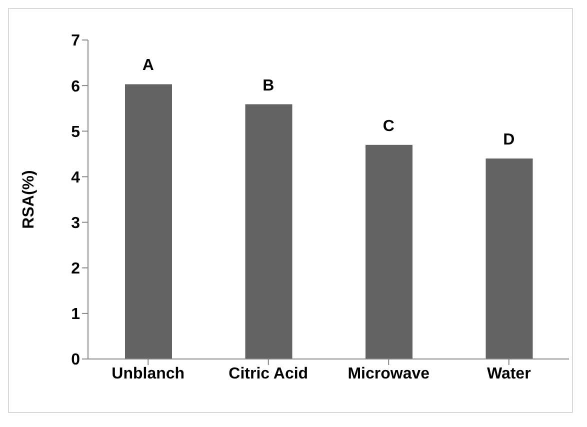  Describe the element at coordinates (75, 269) in the screenshot. I see `y-tick-label: 2` at that location.